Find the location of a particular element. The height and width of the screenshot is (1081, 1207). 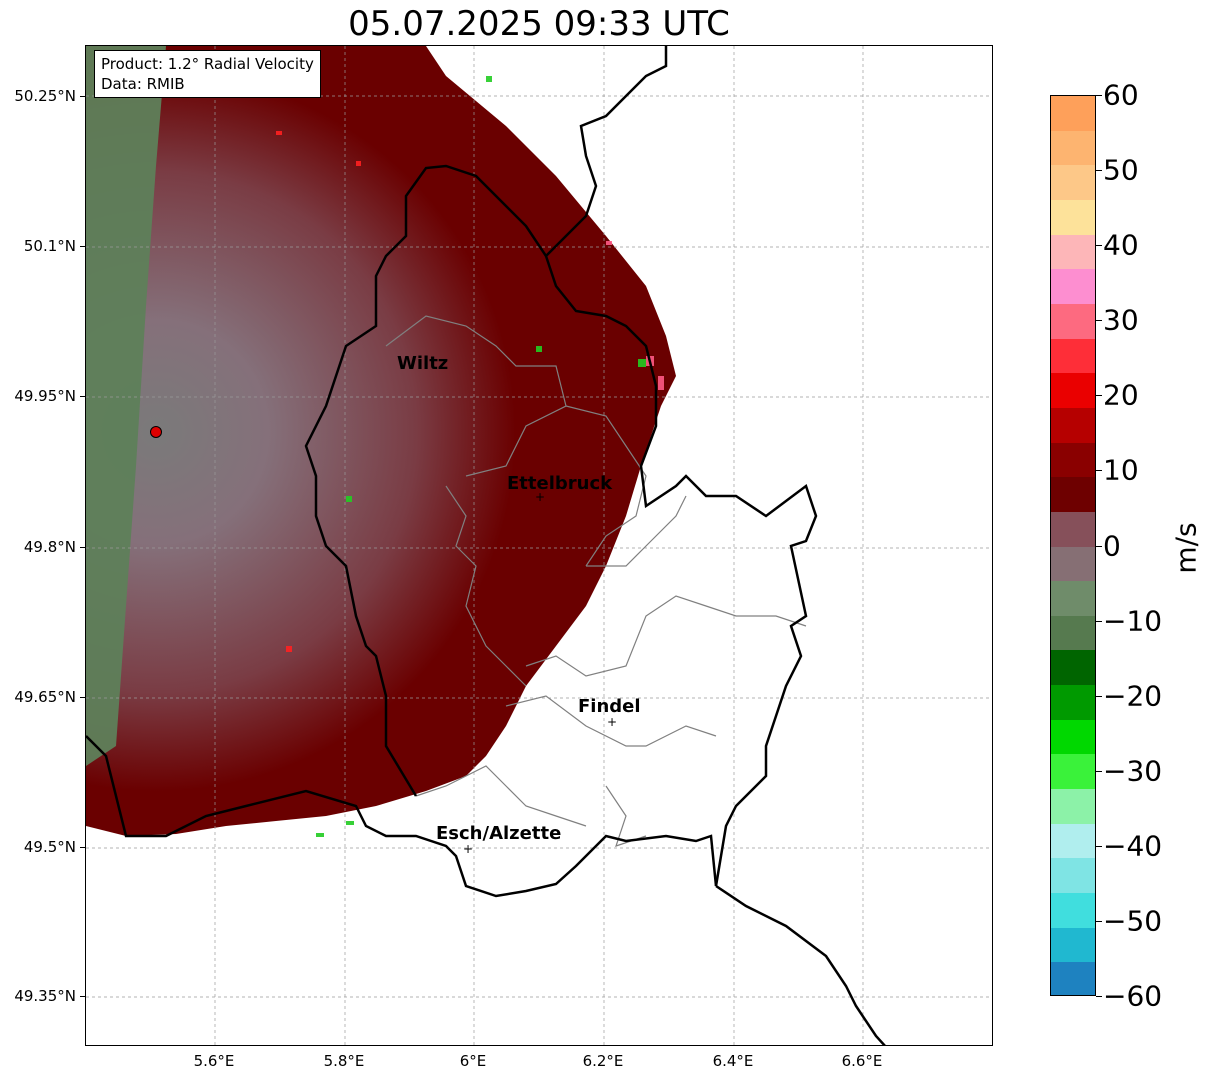

page-title: 05.07.2025 09:33 UTC is located at coordinates (539, 24).